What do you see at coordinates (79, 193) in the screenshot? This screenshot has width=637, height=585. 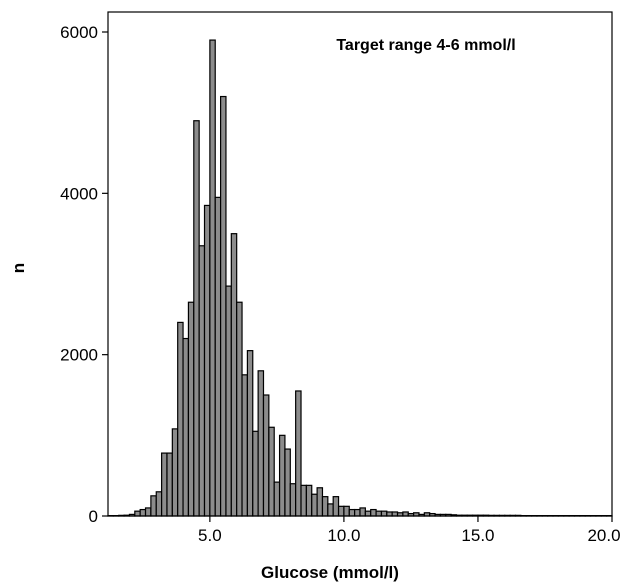 I see `y-tick-label: 4000` at bounding box center [79, 193].